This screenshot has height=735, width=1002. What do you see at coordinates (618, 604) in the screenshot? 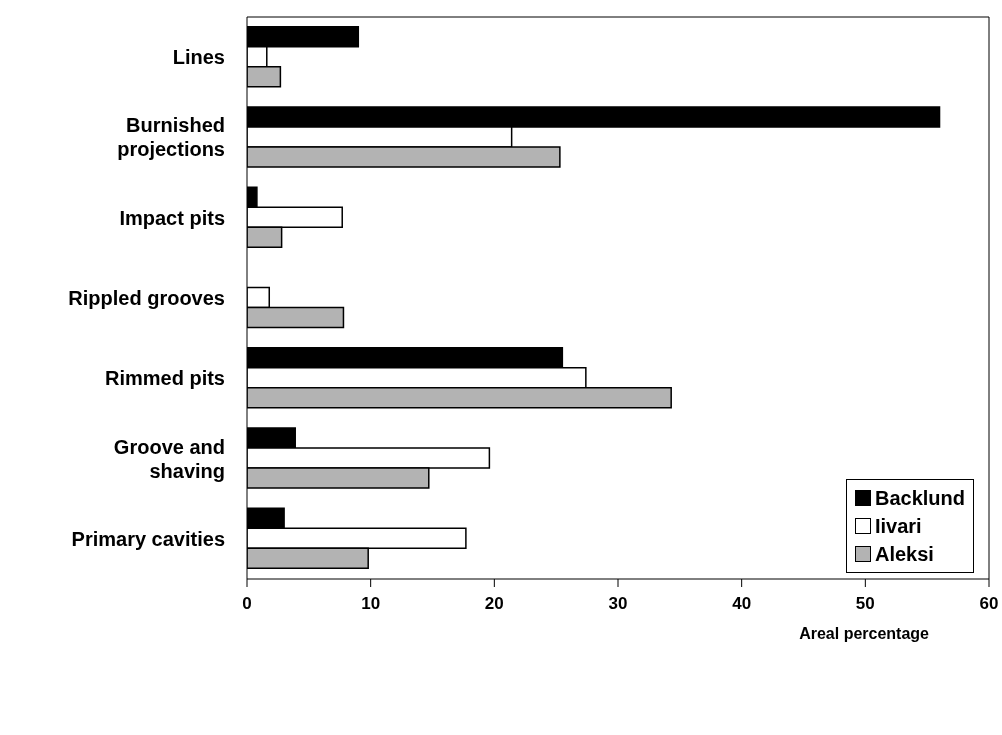
I see `x-tick-label: 30` at bounding box center [618, 604].